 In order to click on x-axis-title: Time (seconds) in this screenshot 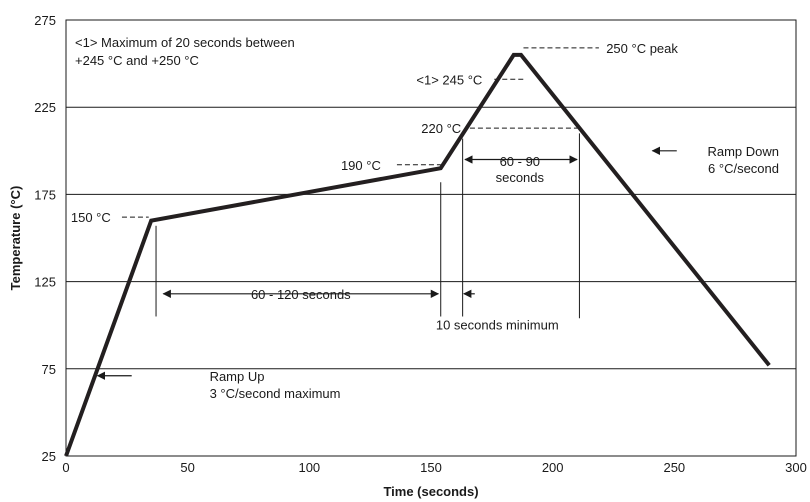, I will do `click(430, 491)`.